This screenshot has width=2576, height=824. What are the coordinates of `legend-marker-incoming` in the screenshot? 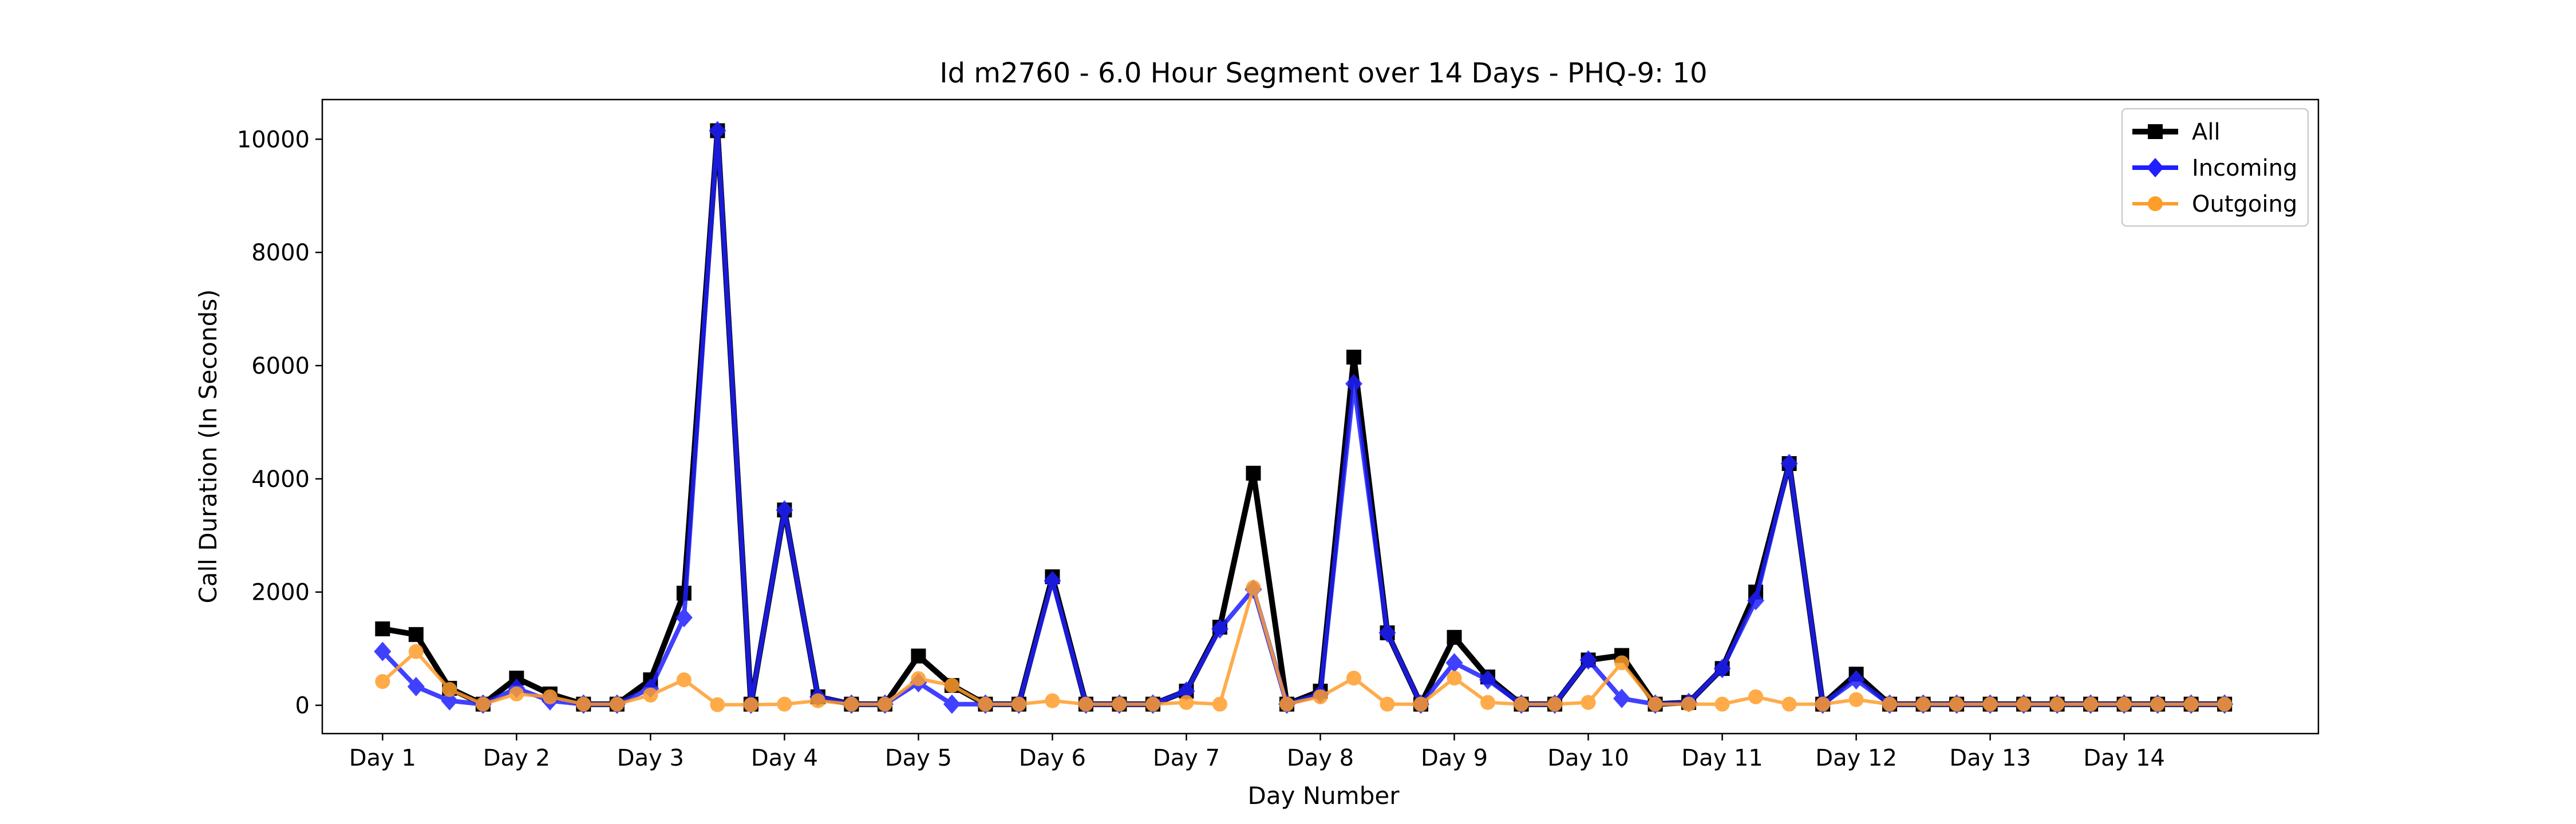 It's located at (2155, 167).